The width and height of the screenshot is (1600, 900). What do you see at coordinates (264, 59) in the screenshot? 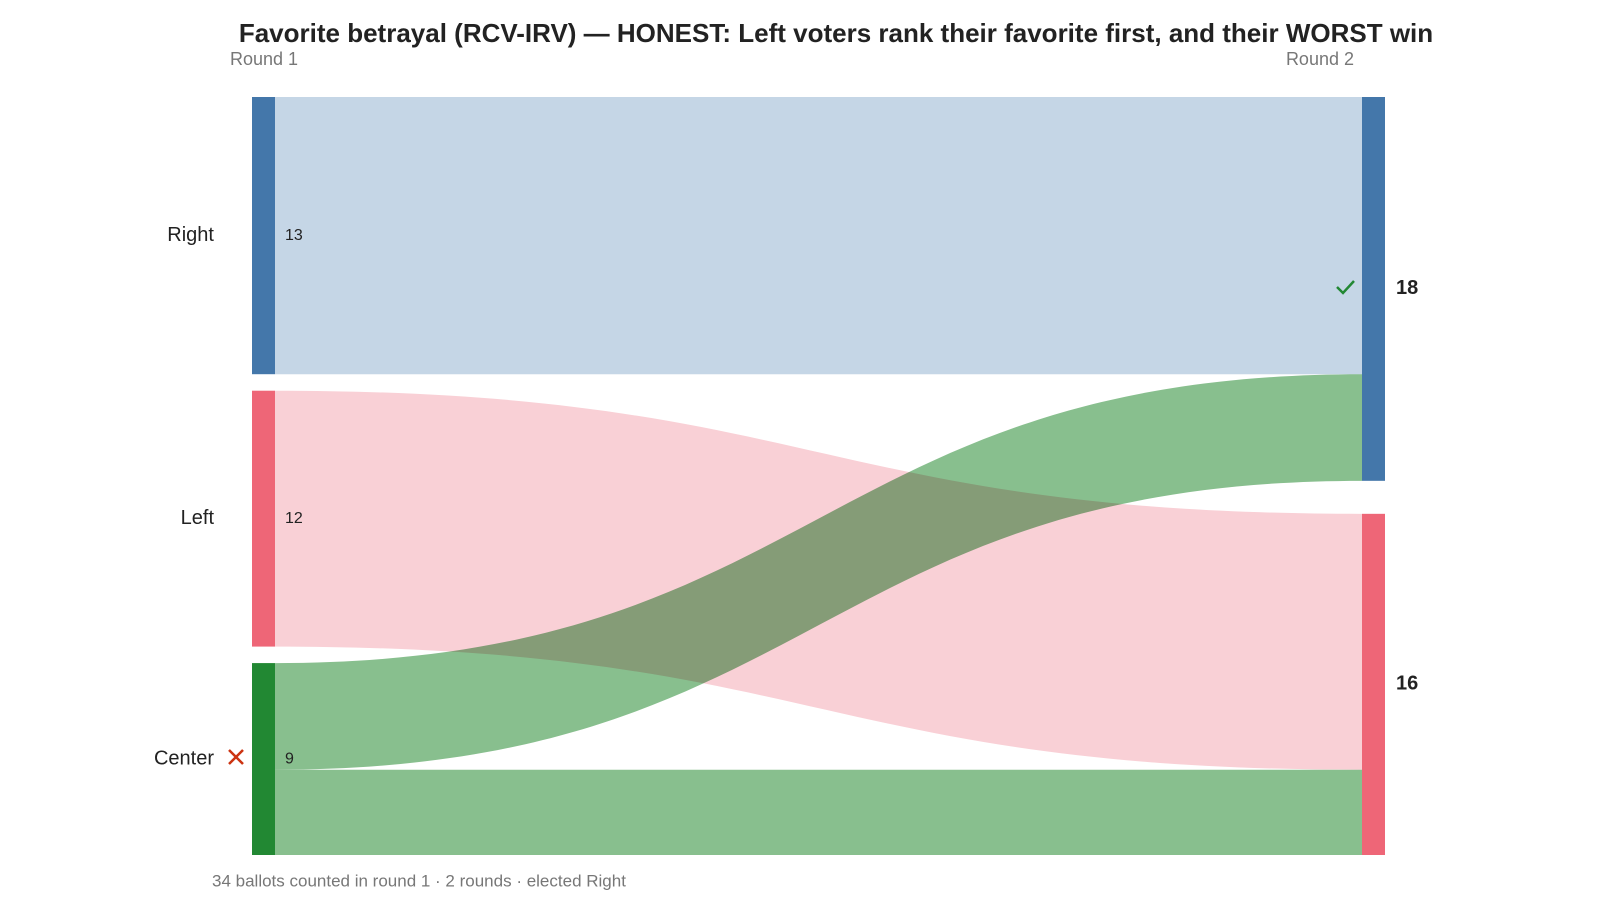
I see `round-label: Round 1` at bounding box center [264, 59].